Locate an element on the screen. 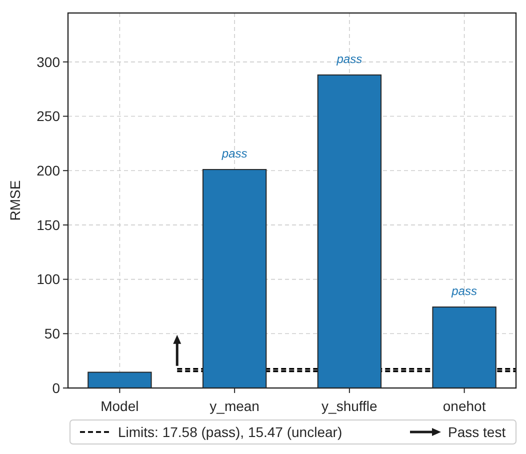  y-tick-label: 100 is located at coordinates (48, 279).